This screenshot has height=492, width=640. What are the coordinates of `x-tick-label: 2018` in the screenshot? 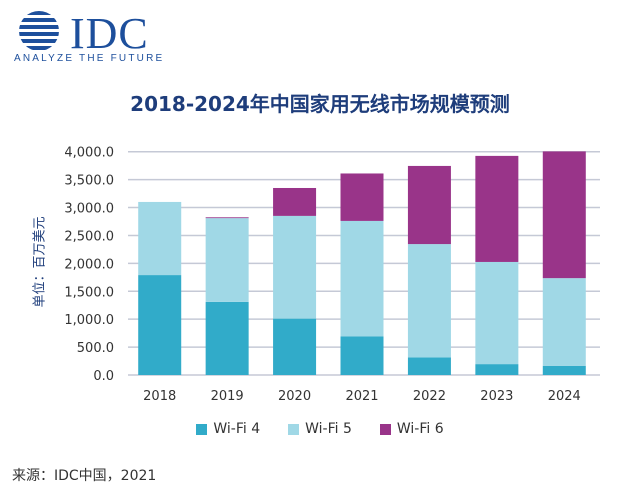 It's located at (159, 396).